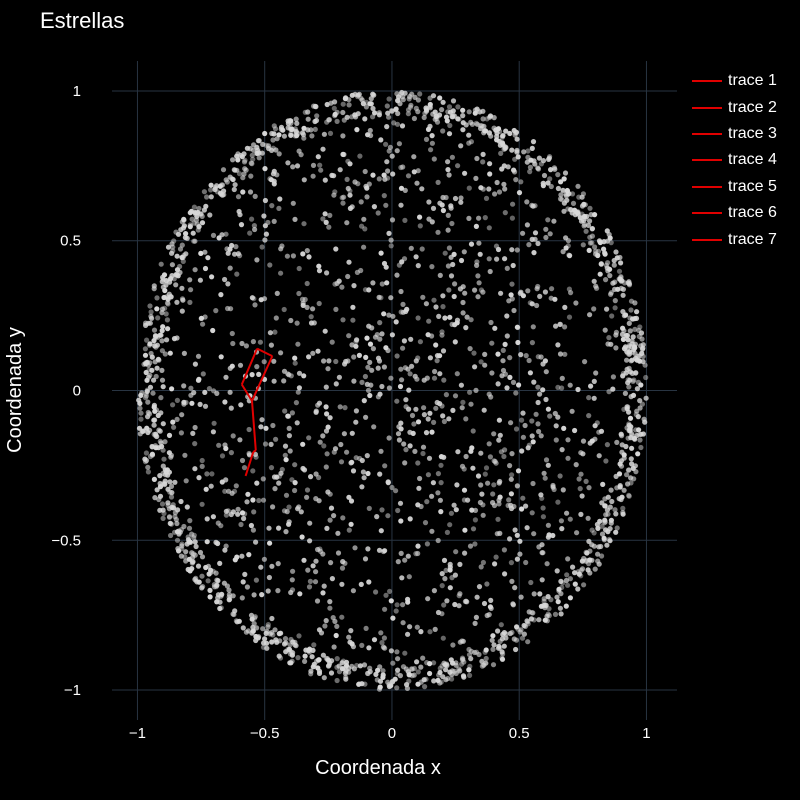 The height and width of the screenshot is (800, 800). Describe the element at coordinates (734, 213) in the screenshot. I see `legend-item: trace 6` at that location.